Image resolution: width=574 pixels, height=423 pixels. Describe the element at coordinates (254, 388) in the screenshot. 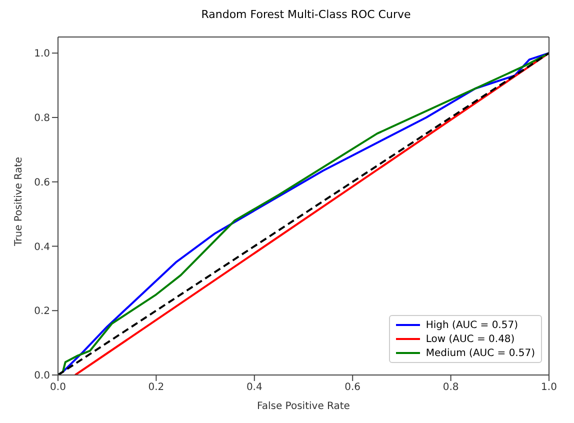

I see `x-tick-label: 0.4` at that location.